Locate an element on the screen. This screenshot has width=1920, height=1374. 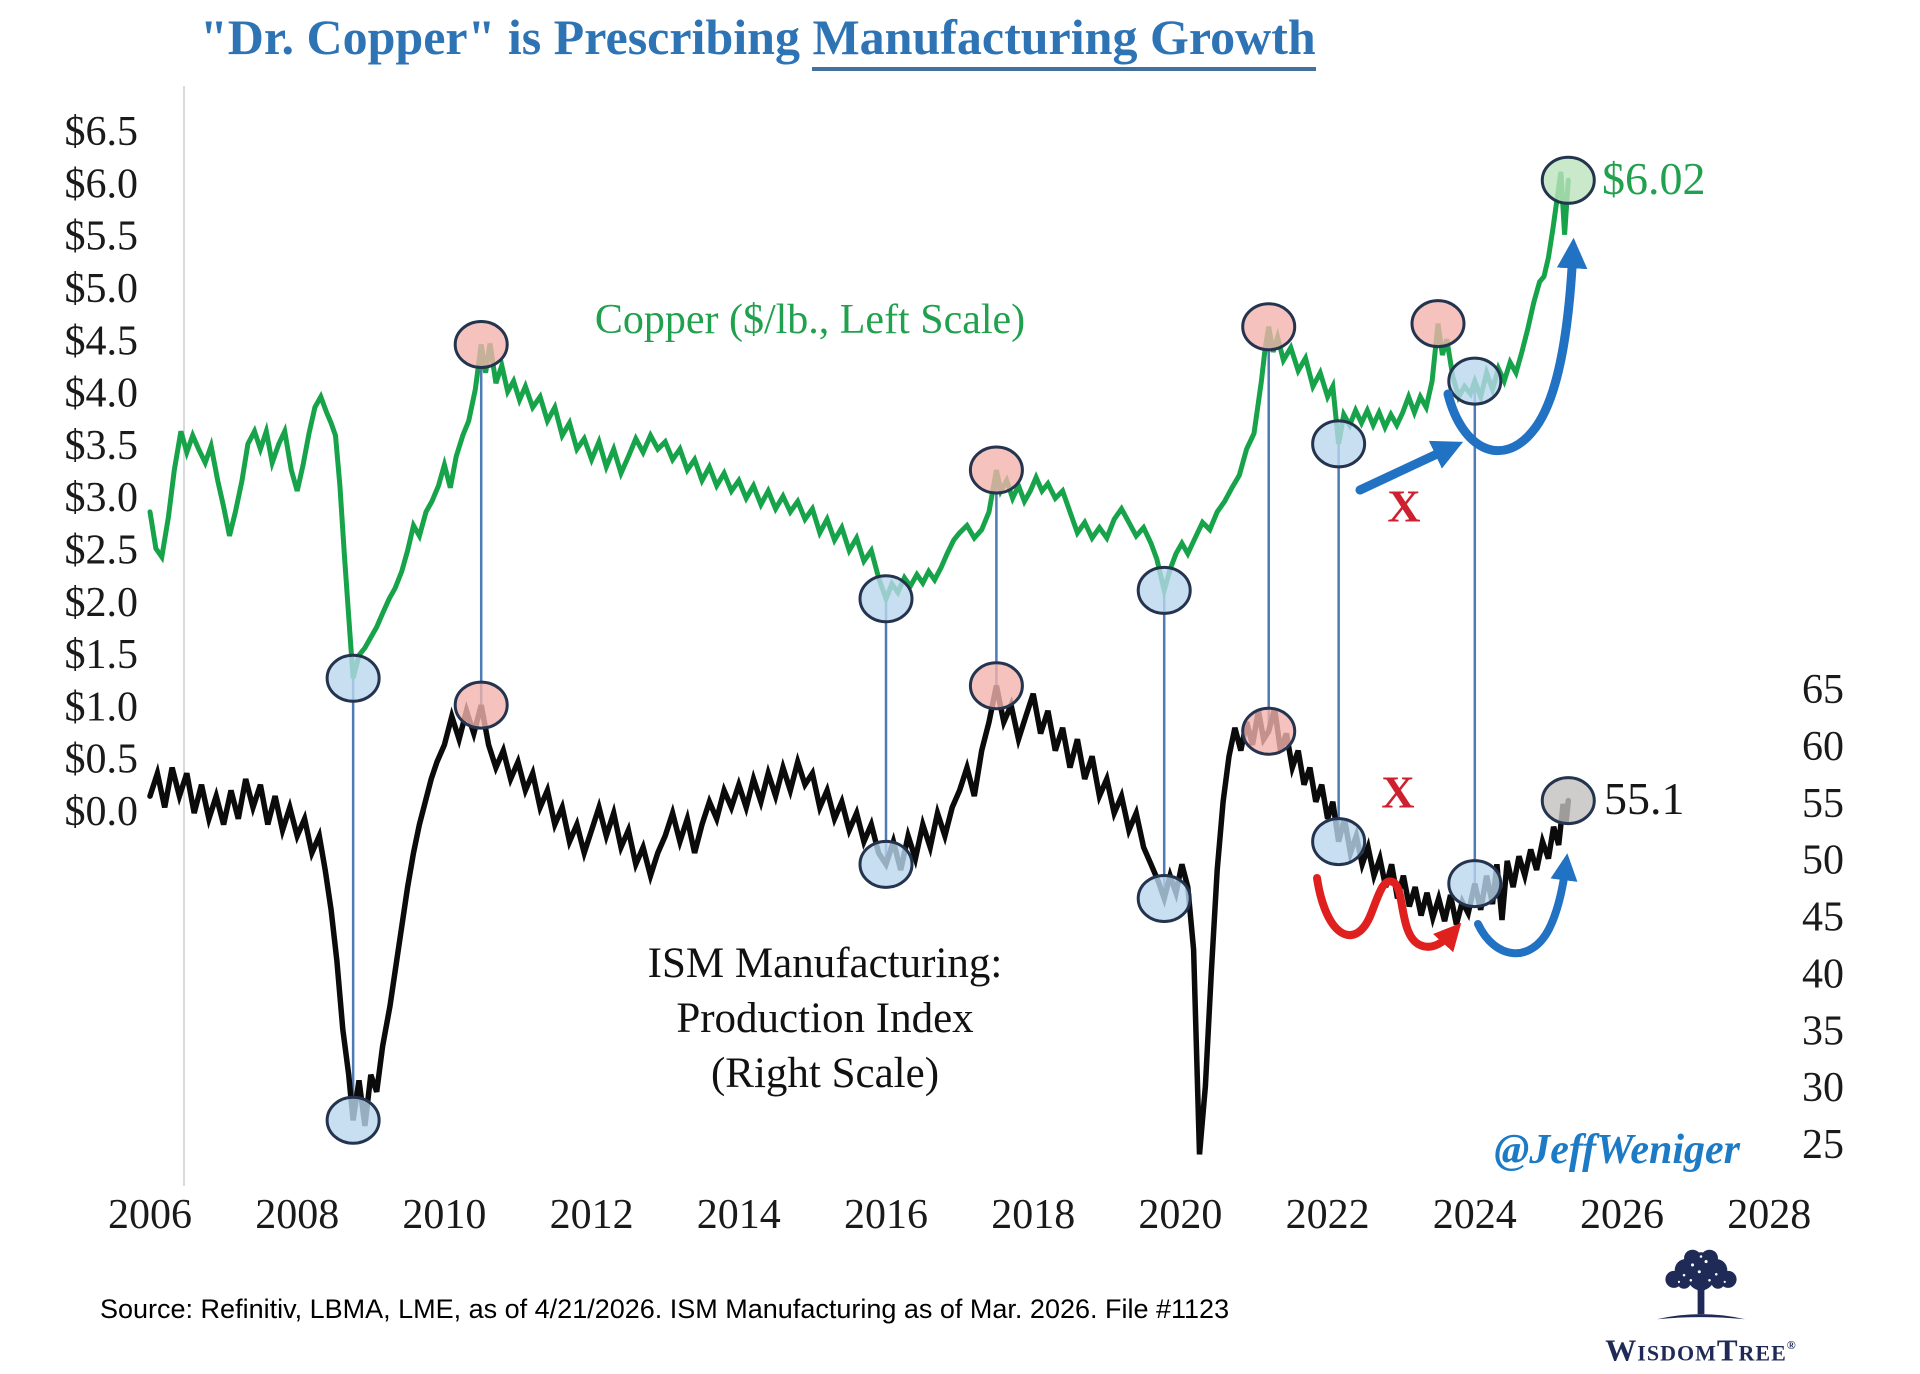
x-axis-tick-label: 2016 is located at coordinates (886, 1215).